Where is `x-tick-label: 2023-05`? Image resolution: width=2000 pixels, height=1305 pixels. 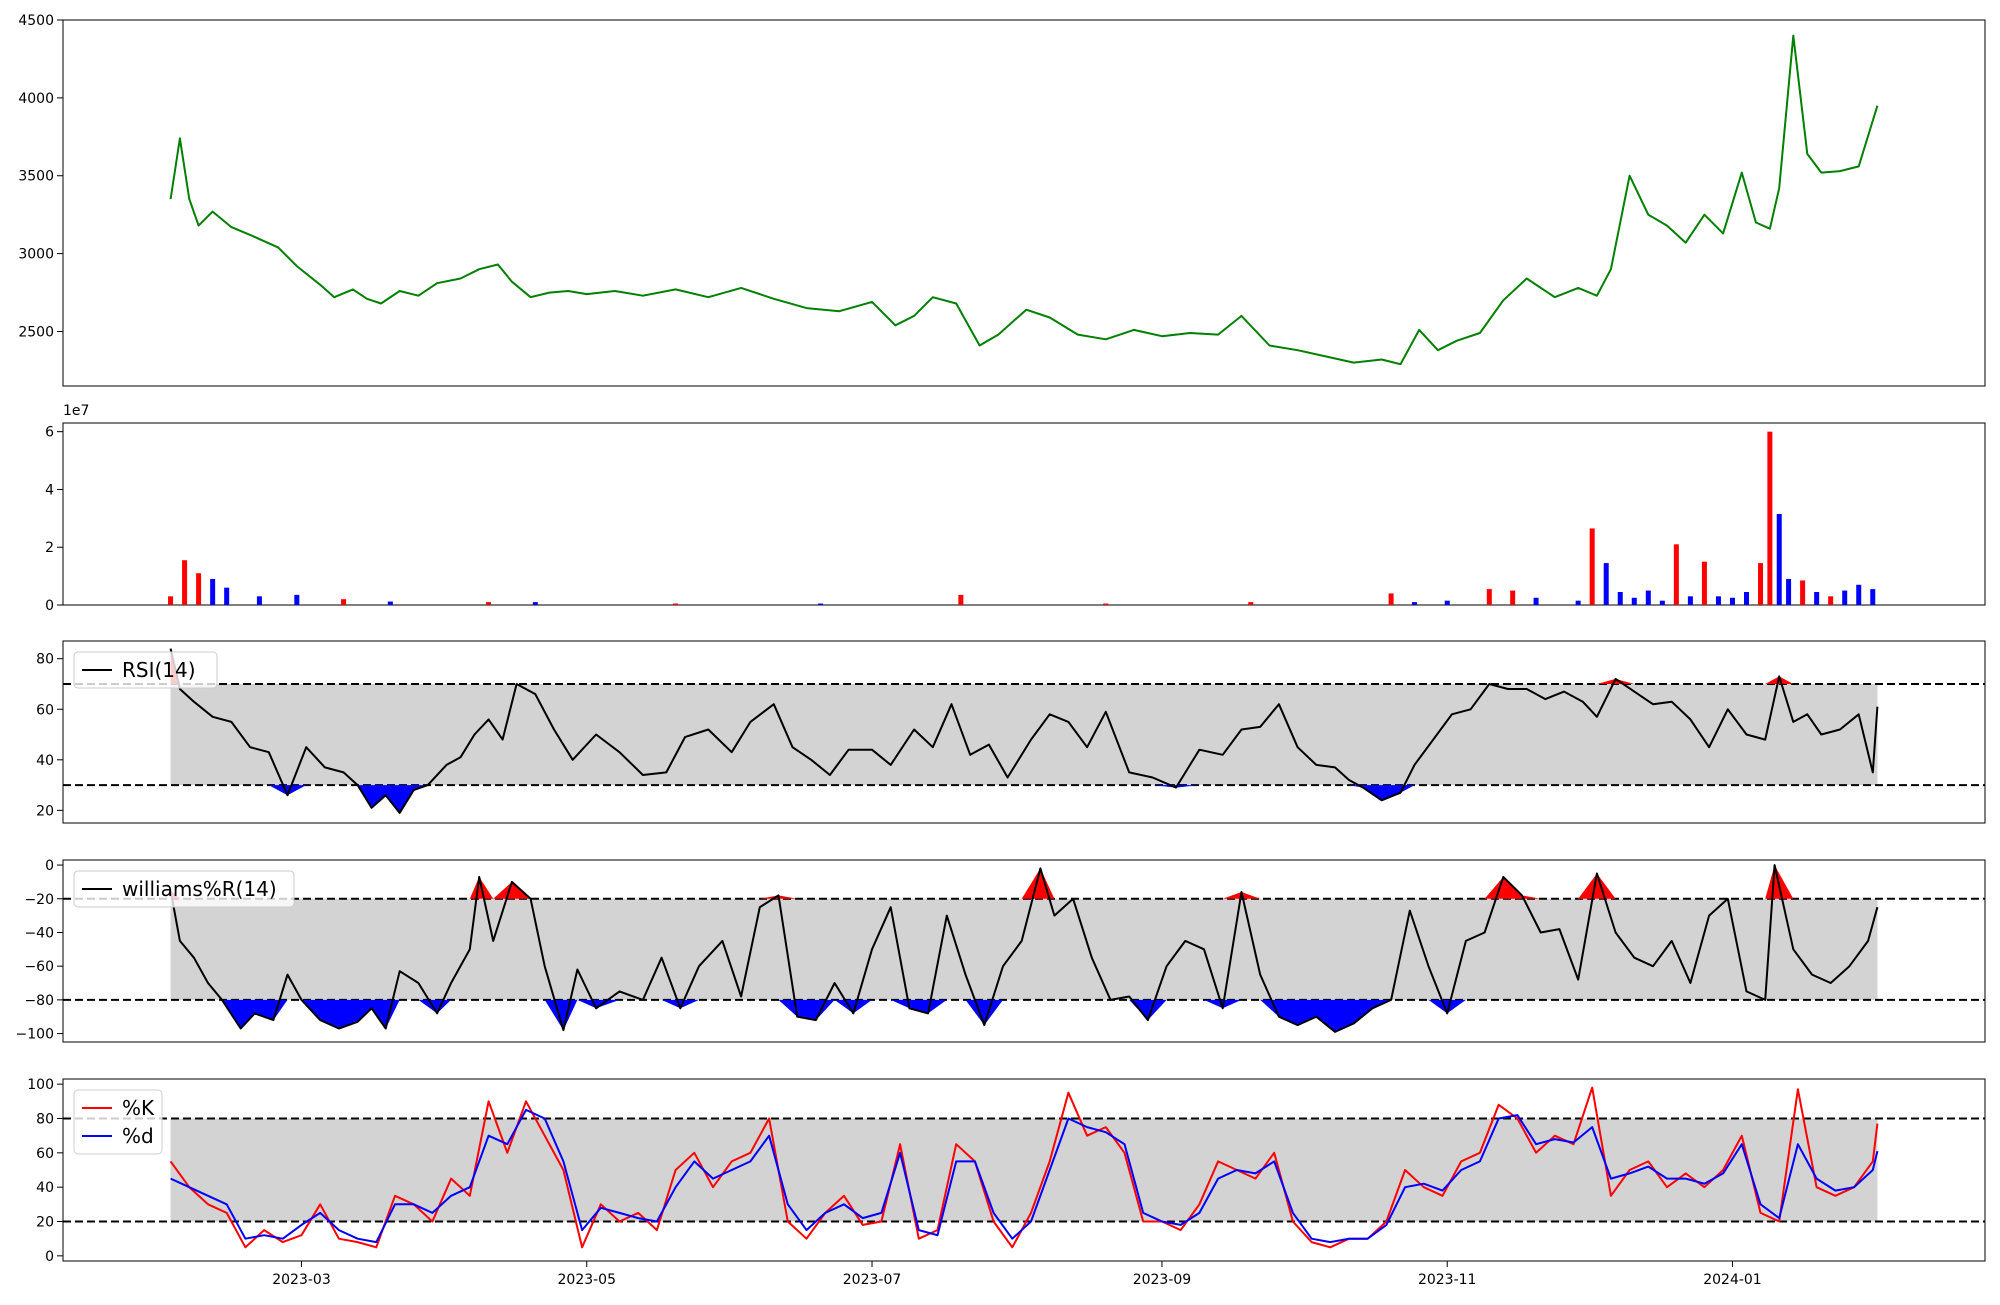 x-tick-label: 2023-05 is located at coordinates (587, 1280).